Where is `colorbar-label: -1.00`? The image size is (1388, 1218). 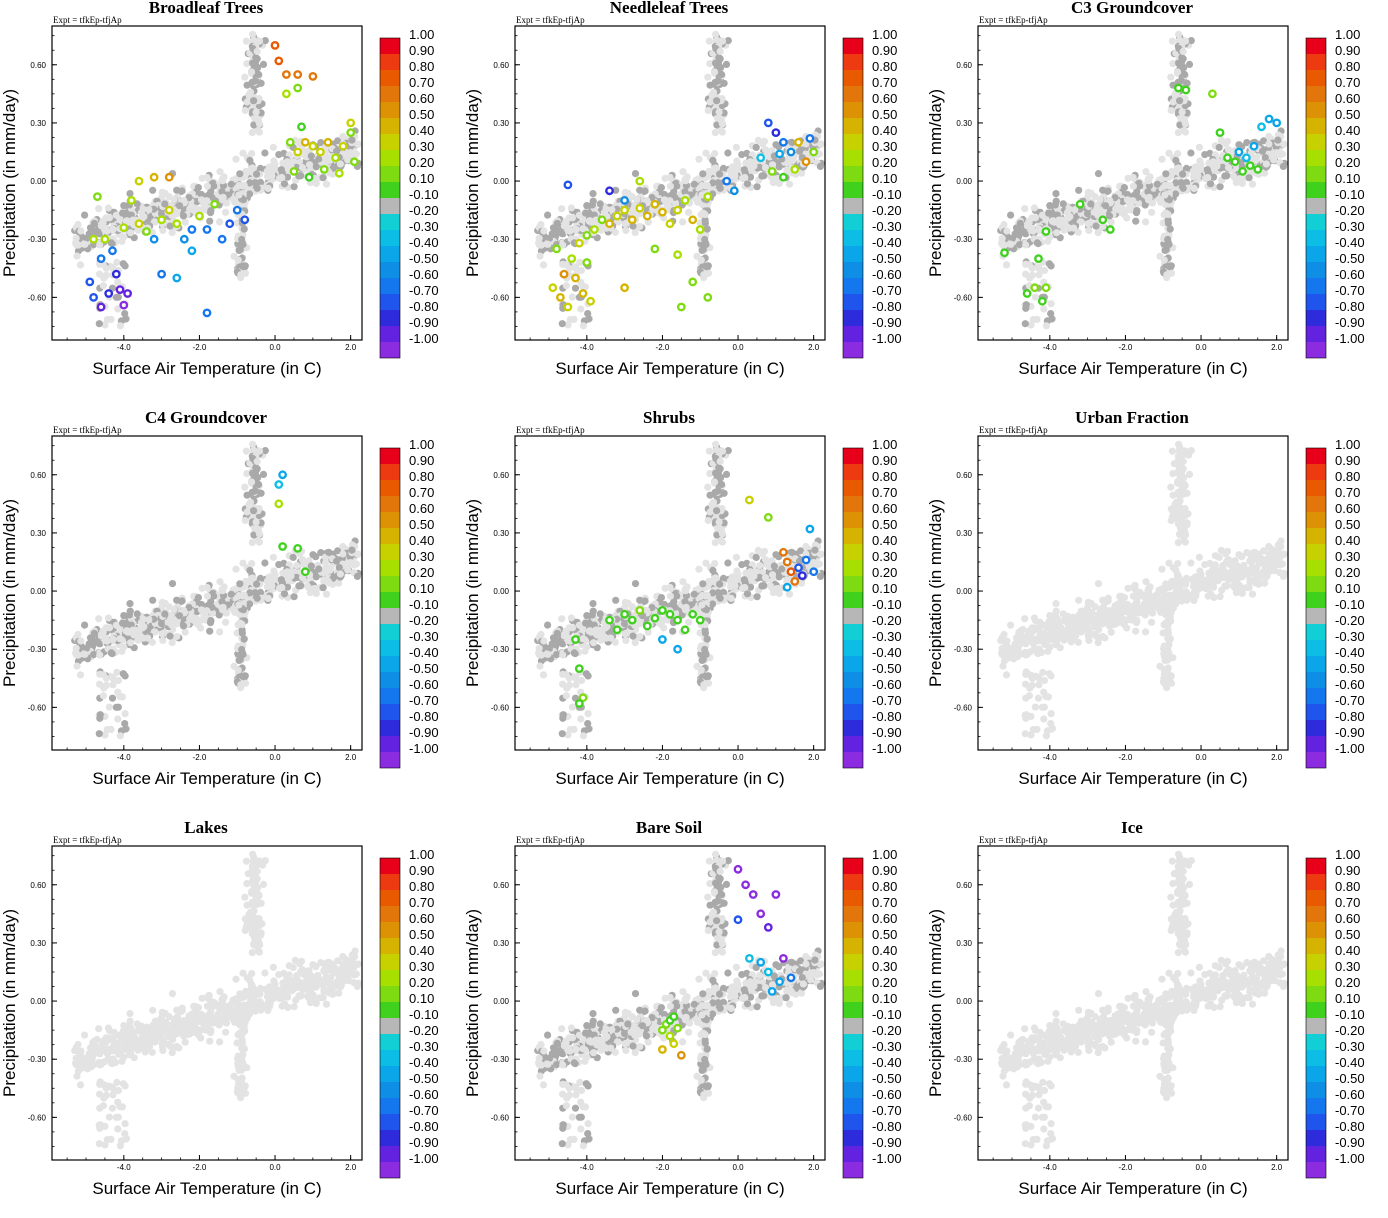 colorbar-label: -1.00 is located at coordinates (424, 338).